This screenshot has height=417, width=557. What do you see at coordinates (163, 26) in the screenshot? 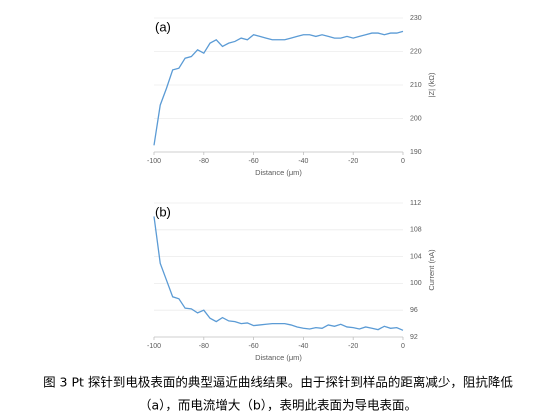
I see `panel-label: (a)` at bounding box center [163, 26].